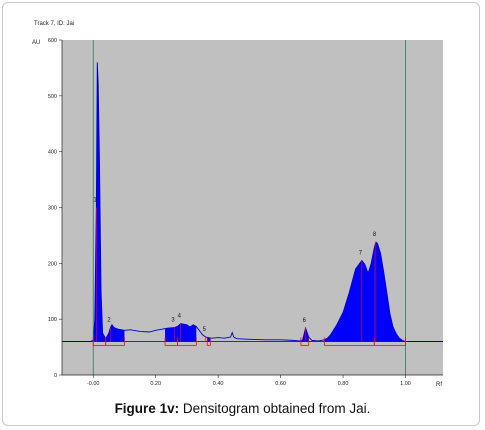 This screenshot has height=430, width=485. What do you see at coordinates (55, 376) in the screenshot?
I see `y-tick-label: 0` at bounding box center [55, 376].